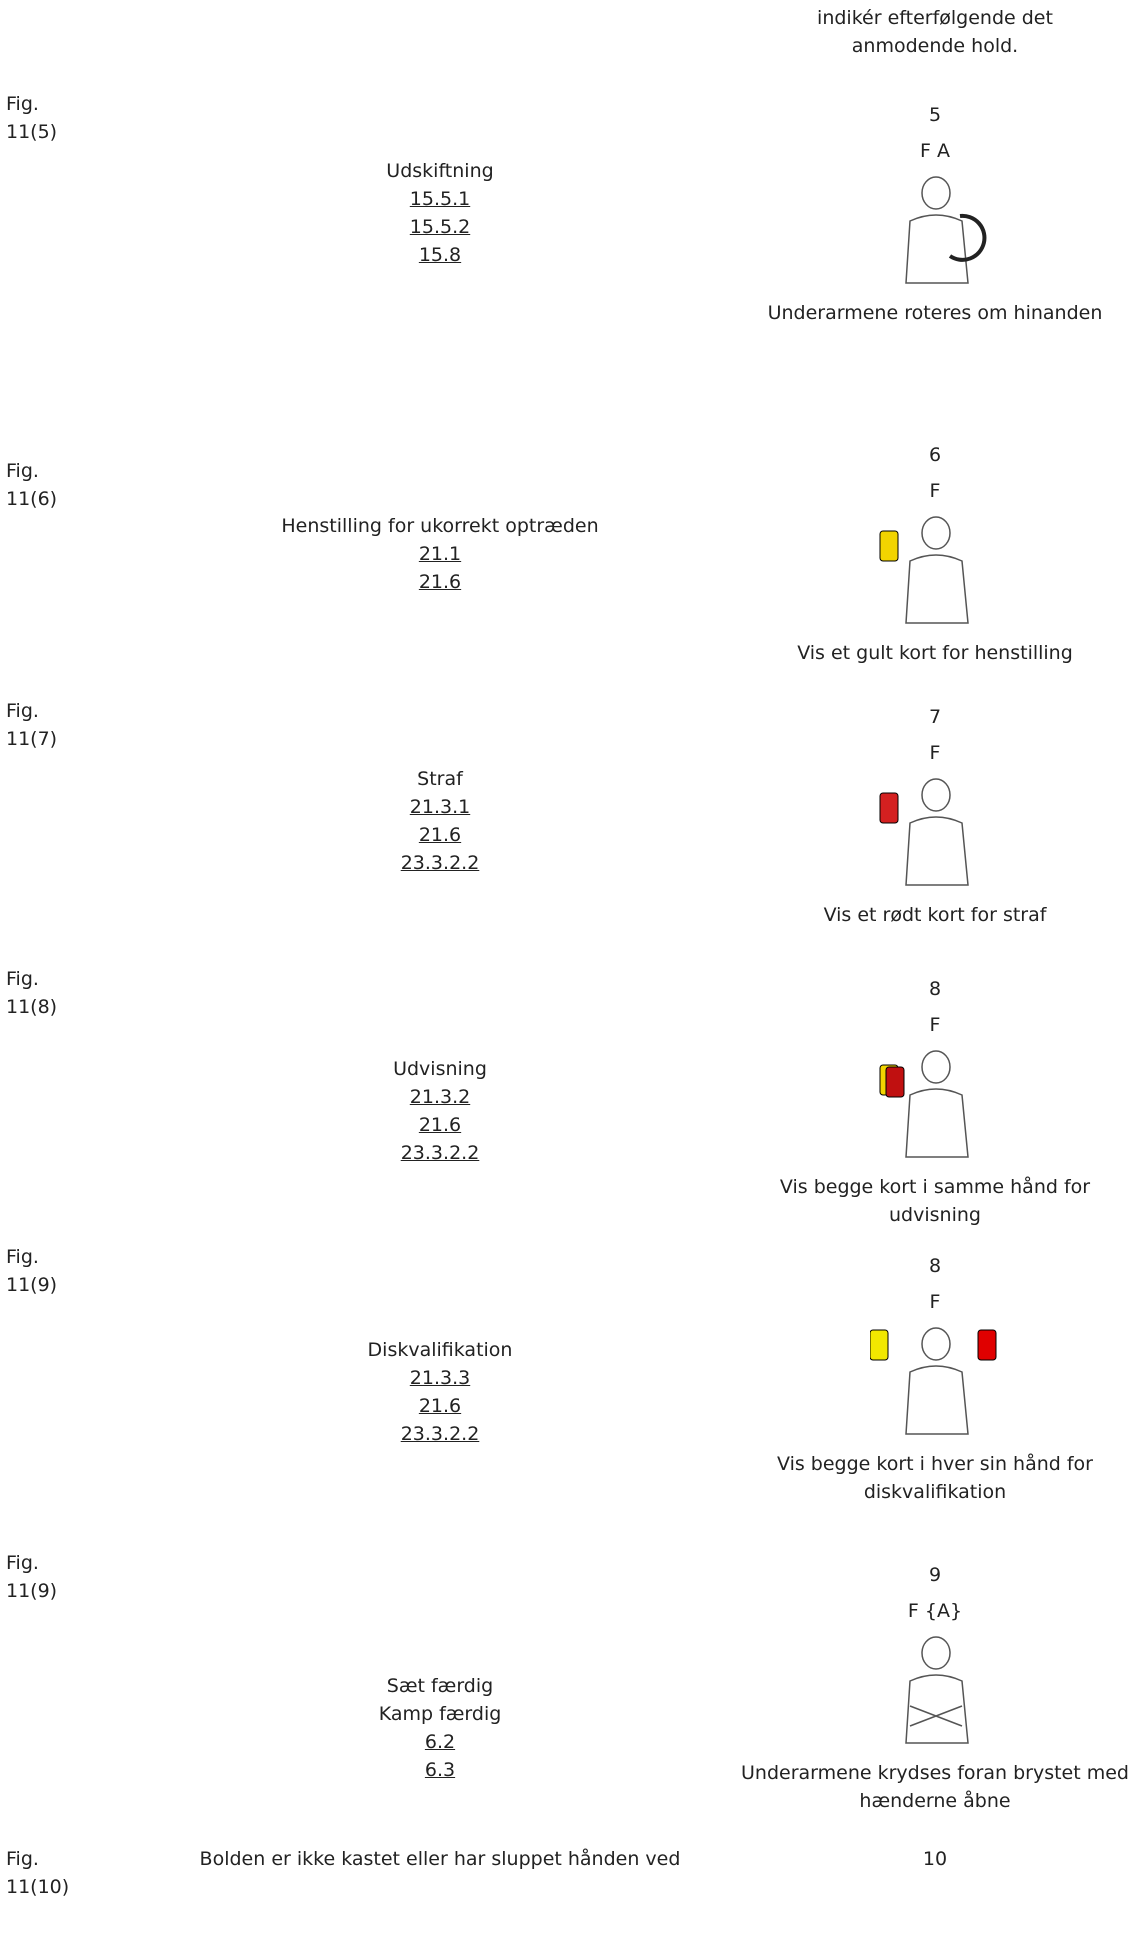  Describe the element at coordinates (32, 725) in the screenshot. I see `fig-label: Fig. 11(7)` at that location.